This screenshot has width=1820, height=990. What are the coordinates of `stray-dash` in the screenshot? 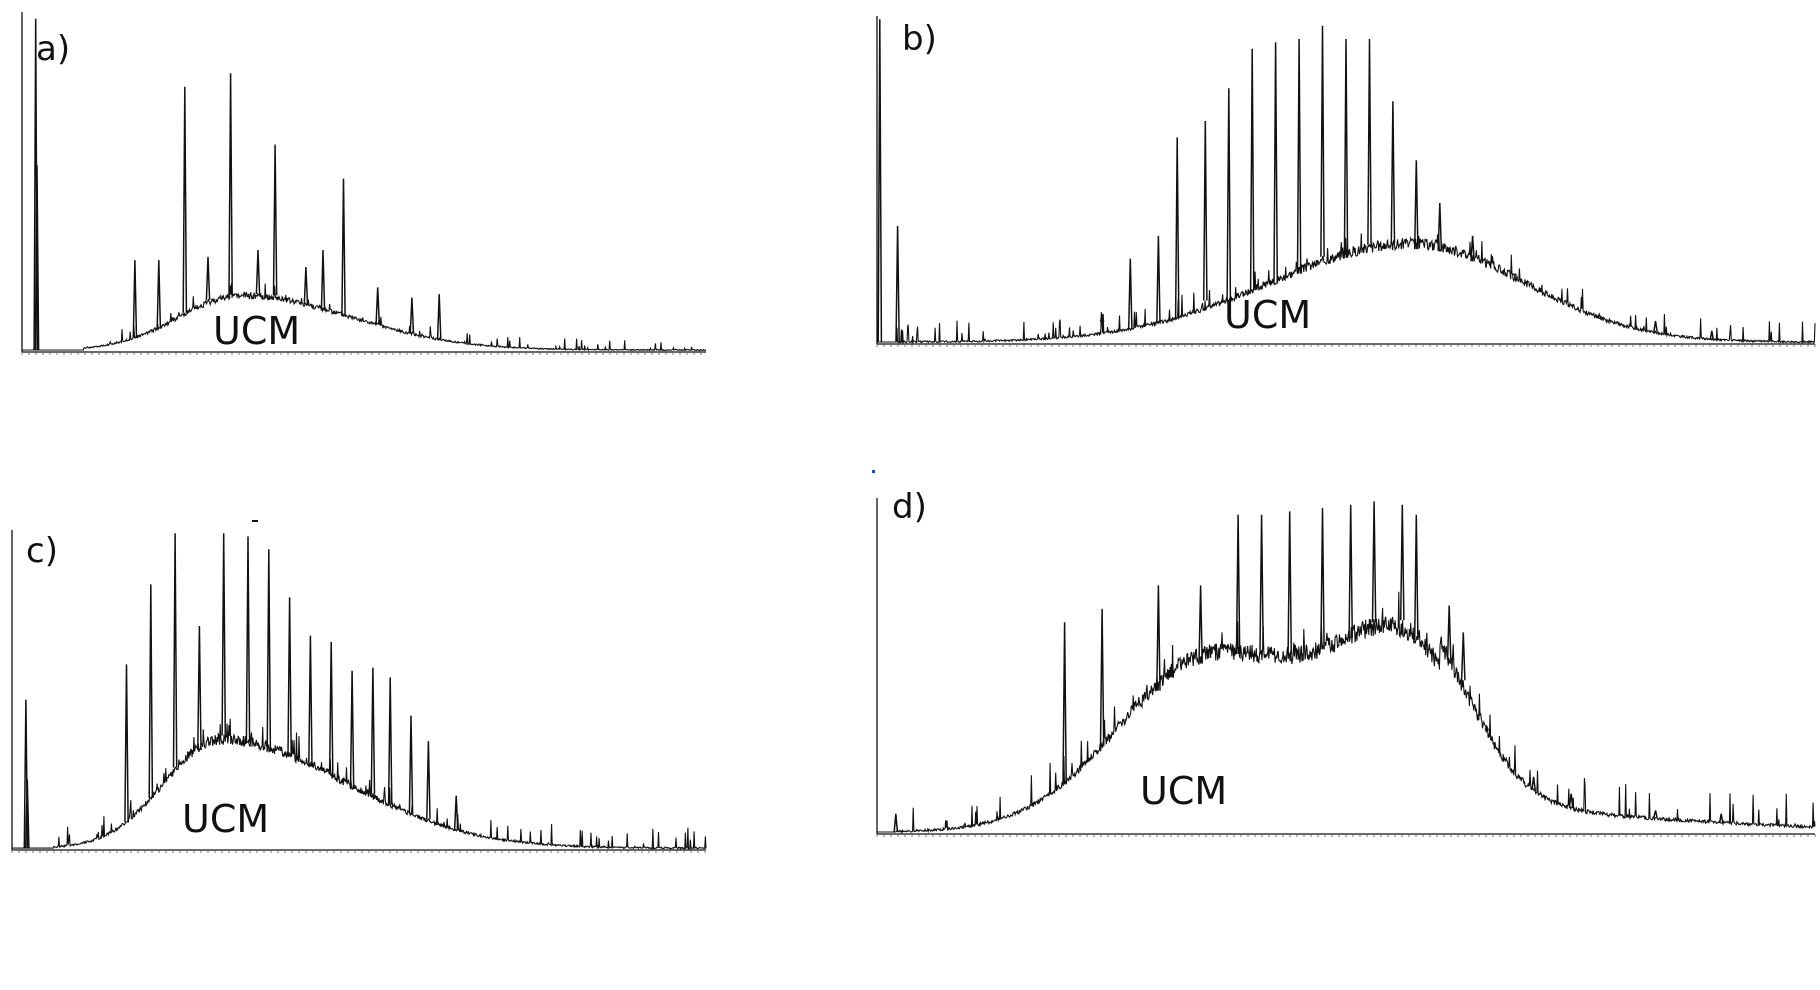 It's located at (255, 521).